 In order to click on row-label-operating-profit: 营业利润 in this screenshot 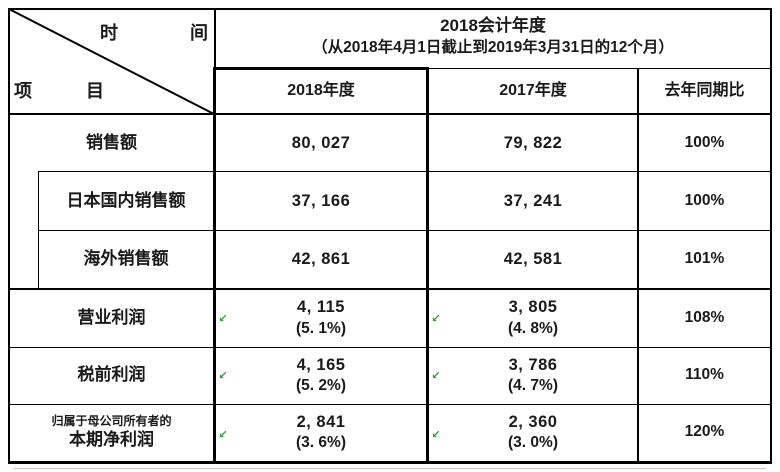, I will do `click(111, 317)`.